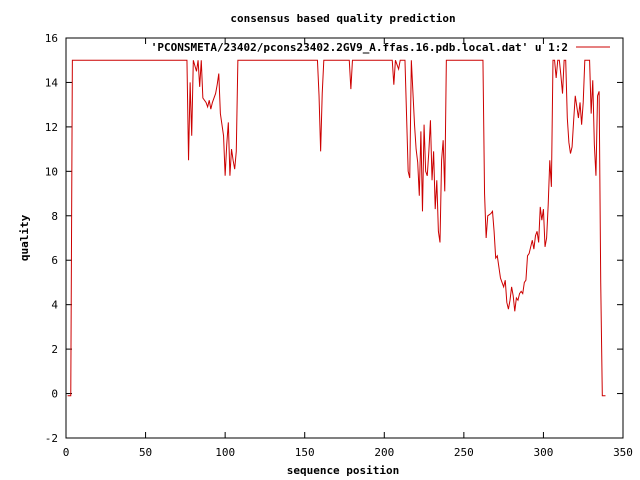  I want to click on x-tick-label: 0, so click(66, 452).